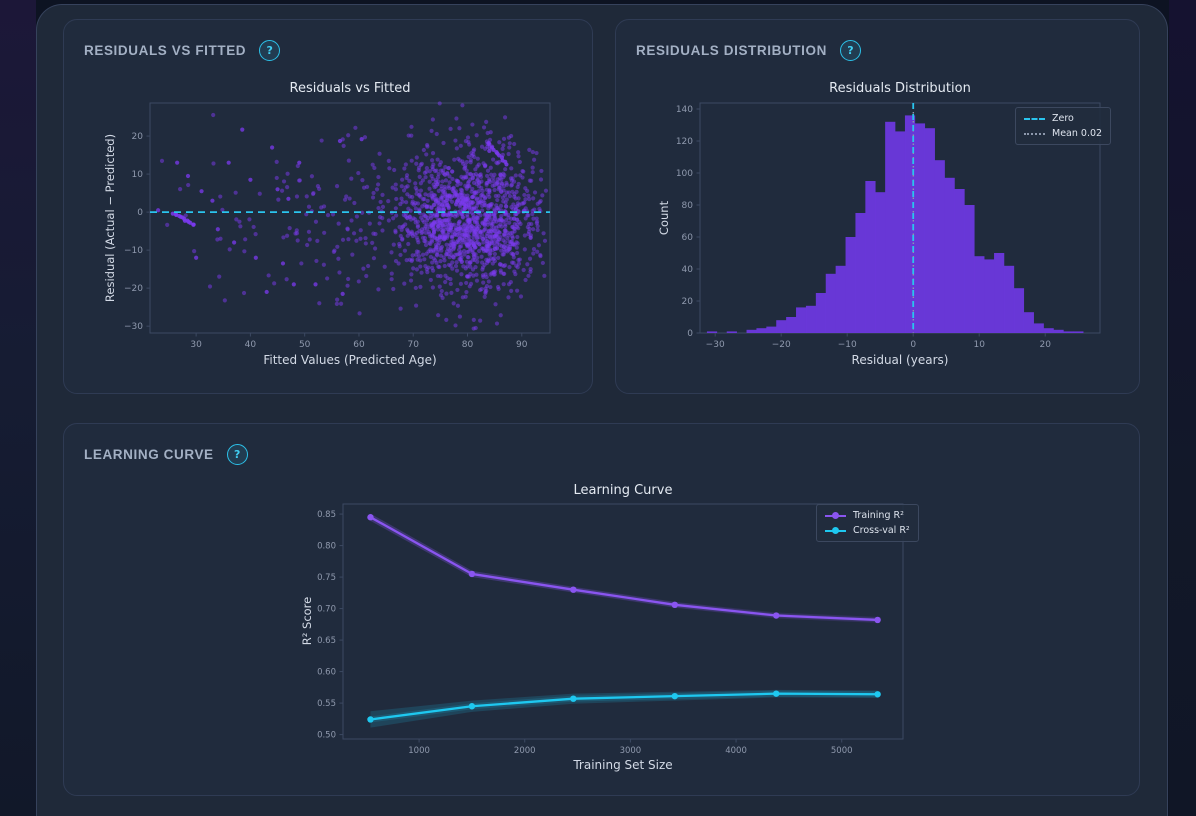  I want to click on panel-header: LEARNING CURVE ?, so click(166, 454).